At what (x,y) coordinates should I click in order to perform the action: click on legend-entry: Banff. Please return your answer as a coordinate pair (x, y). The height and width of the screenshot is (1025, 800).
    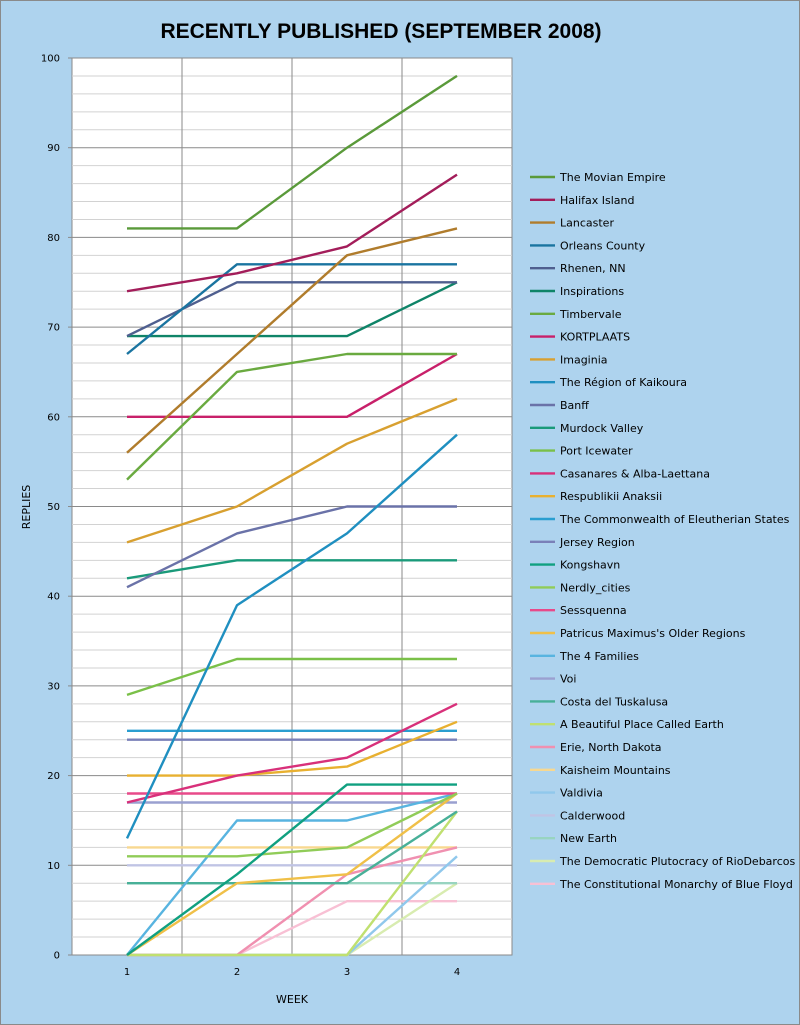
    Looking at the image, I should click on (574, 405).